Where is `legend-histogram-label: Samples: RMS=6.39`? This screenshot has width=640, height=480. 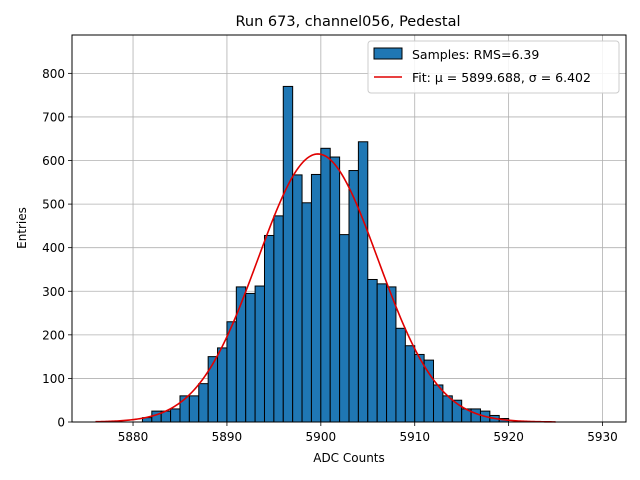 legend-histogram-label: Samples: RMS=6.39 is located at coordinates (475, 54).